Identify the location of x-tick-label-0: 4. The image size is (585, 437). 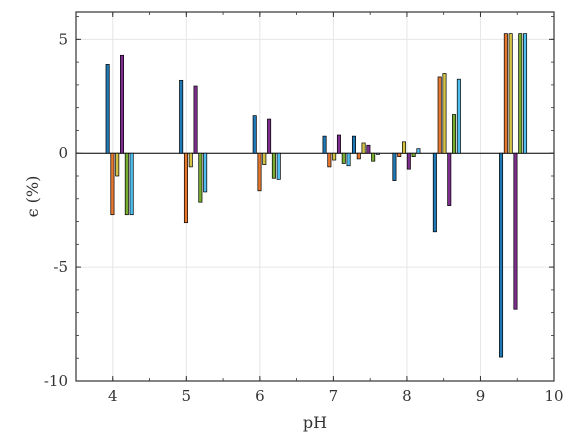
(113, 396).